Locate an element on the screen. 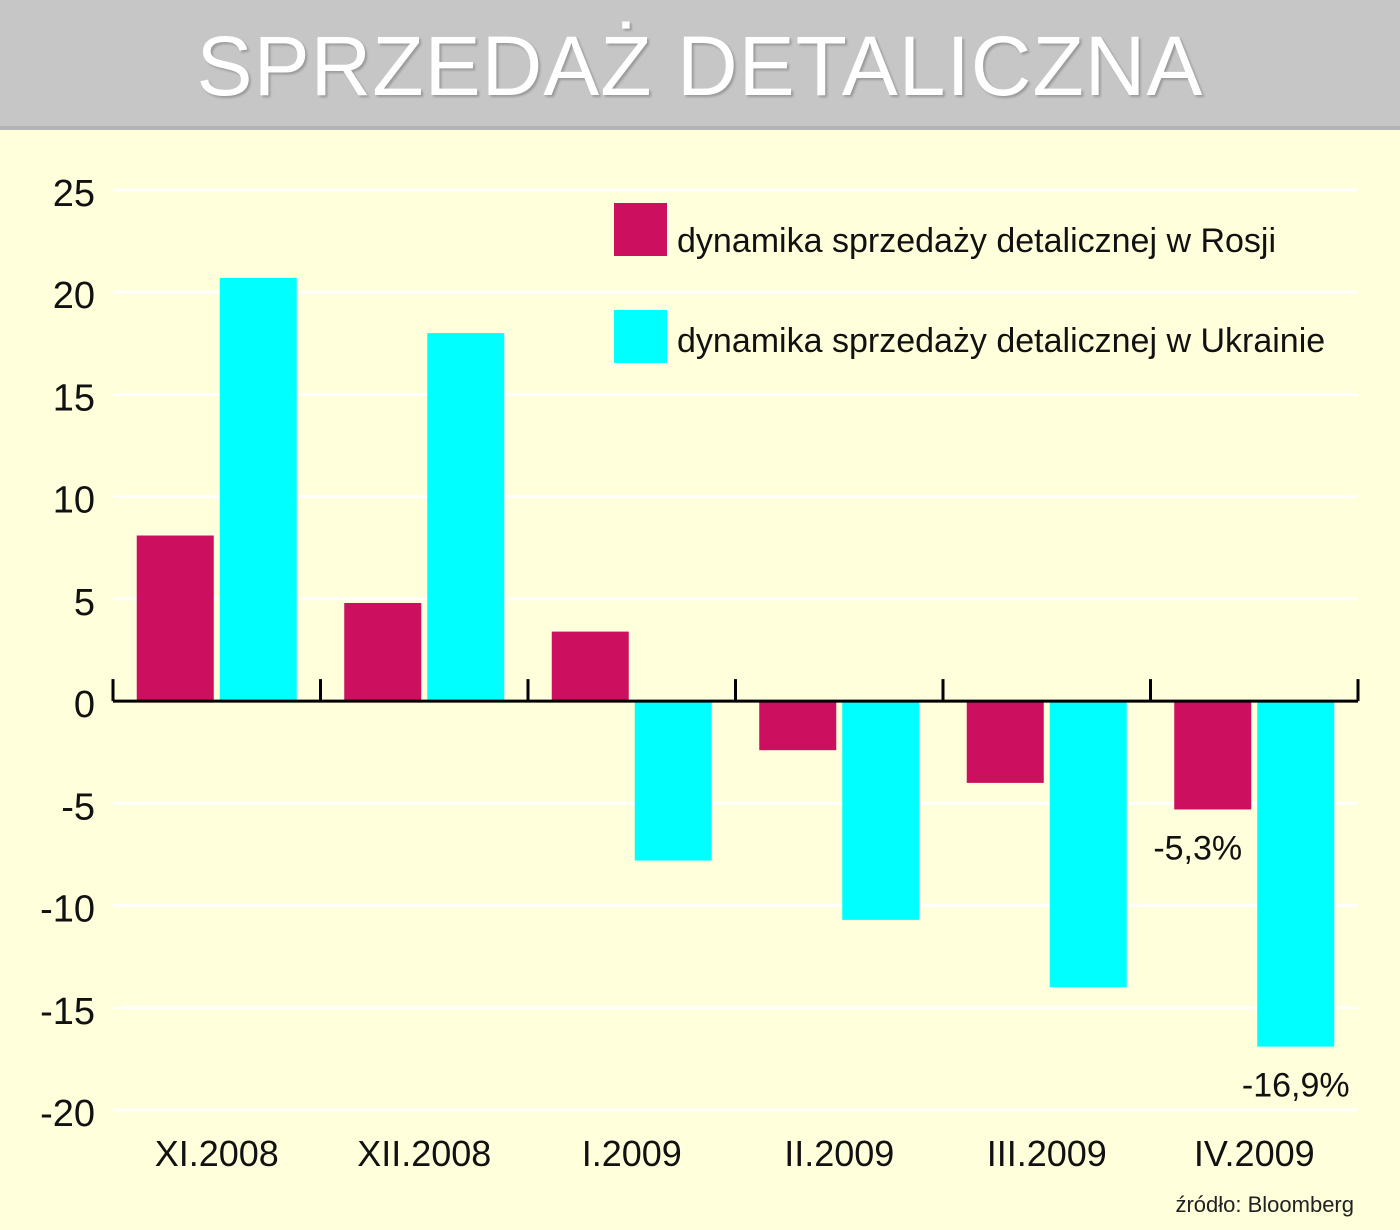  y-tick-label: 15 is located at coordinates (74, 398).